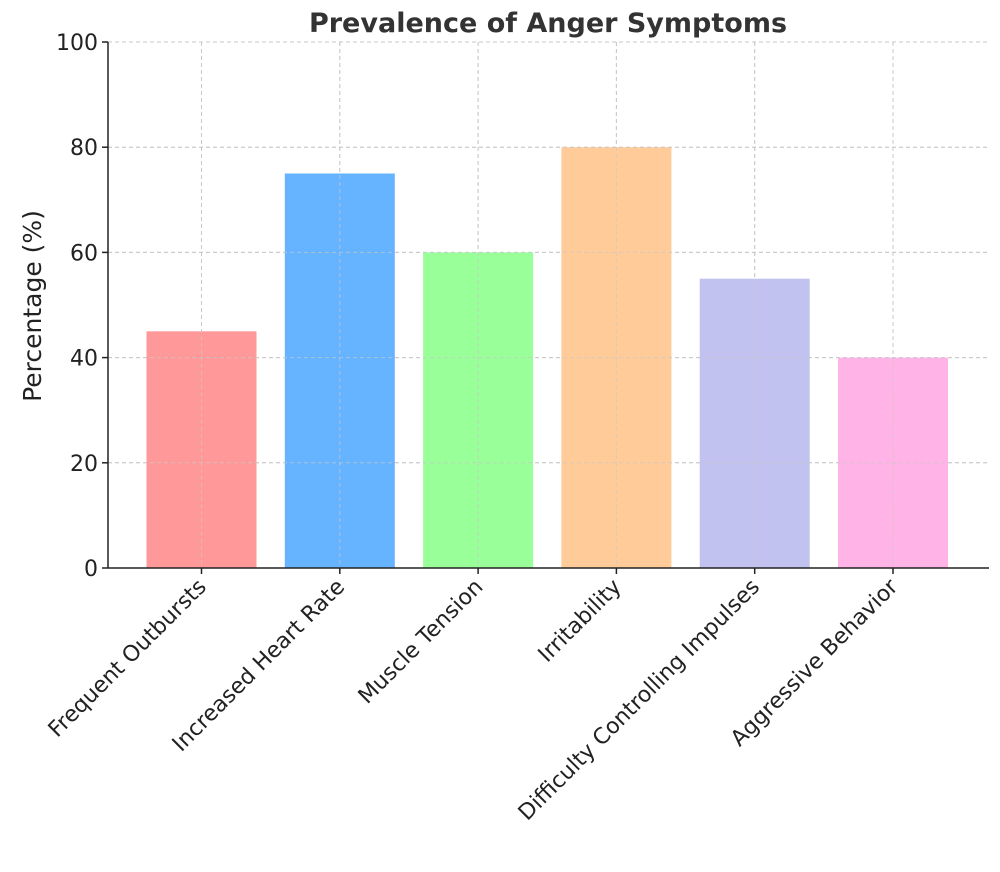 This screenshot has width=1000, height=872. Describe the element at coordinates (82, 306) in the screenshot. I see `y-ticks: 0 20 40 60 80 100` at that location.